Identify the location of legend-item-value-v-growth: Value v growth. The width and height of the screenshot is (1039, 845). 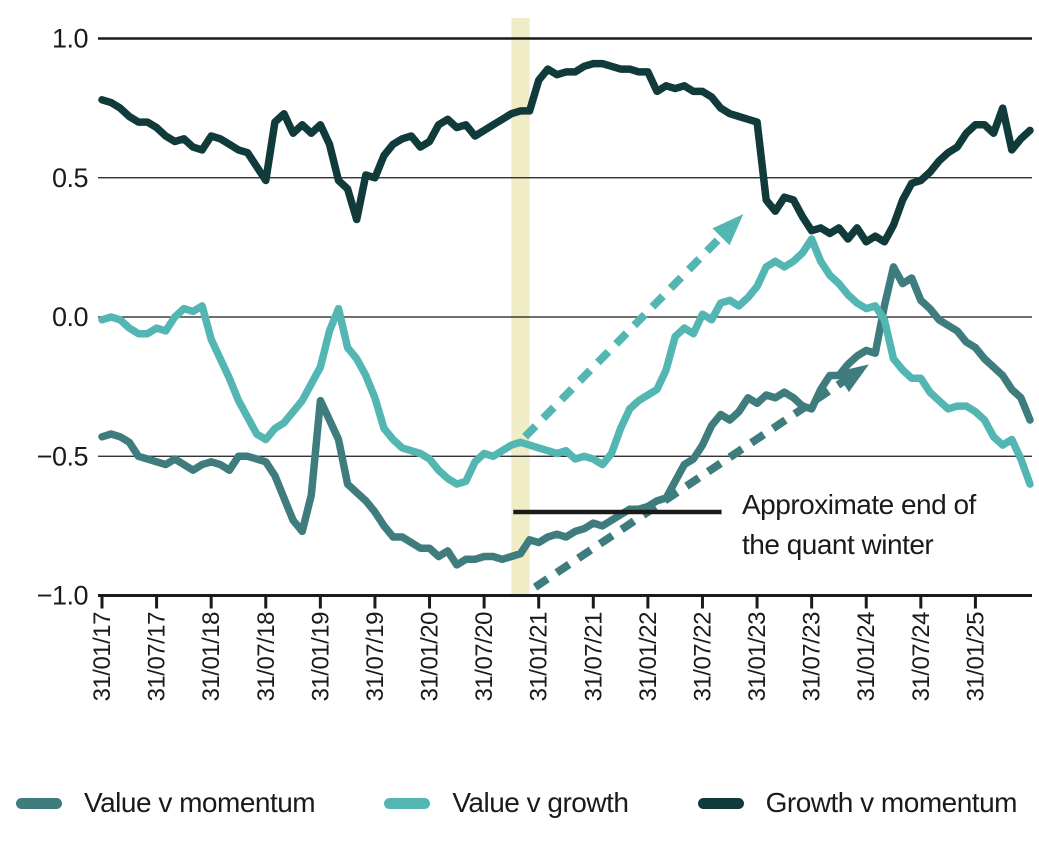
(506, 803).